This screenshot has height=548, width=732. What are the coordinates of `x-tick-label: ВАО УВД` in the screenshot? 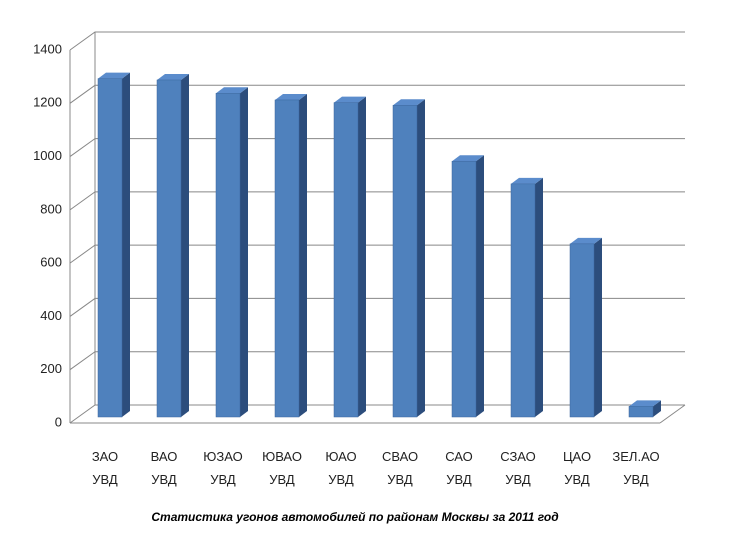 It's located at (164, 468).